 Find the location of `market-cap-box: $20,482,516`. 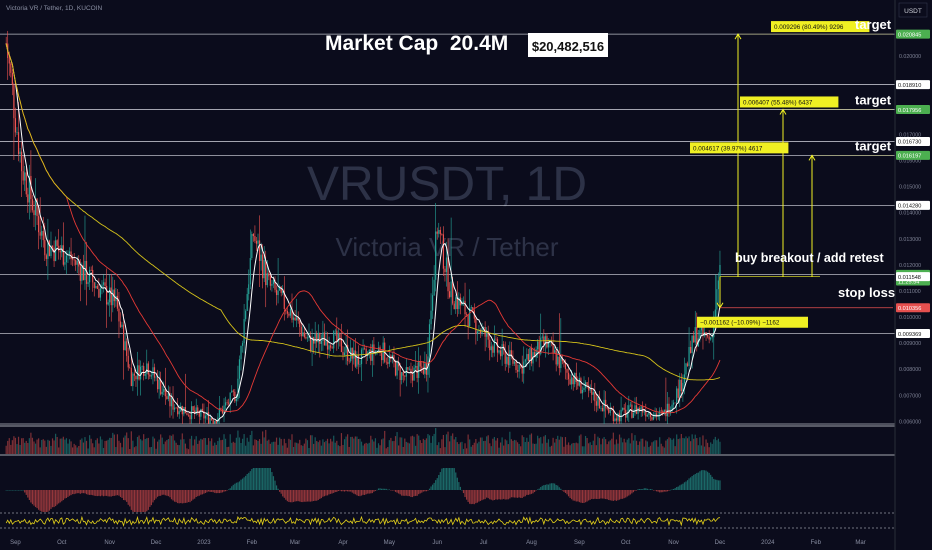

market-cap-box: $20,482,516 is located at coordinates (568, 46).